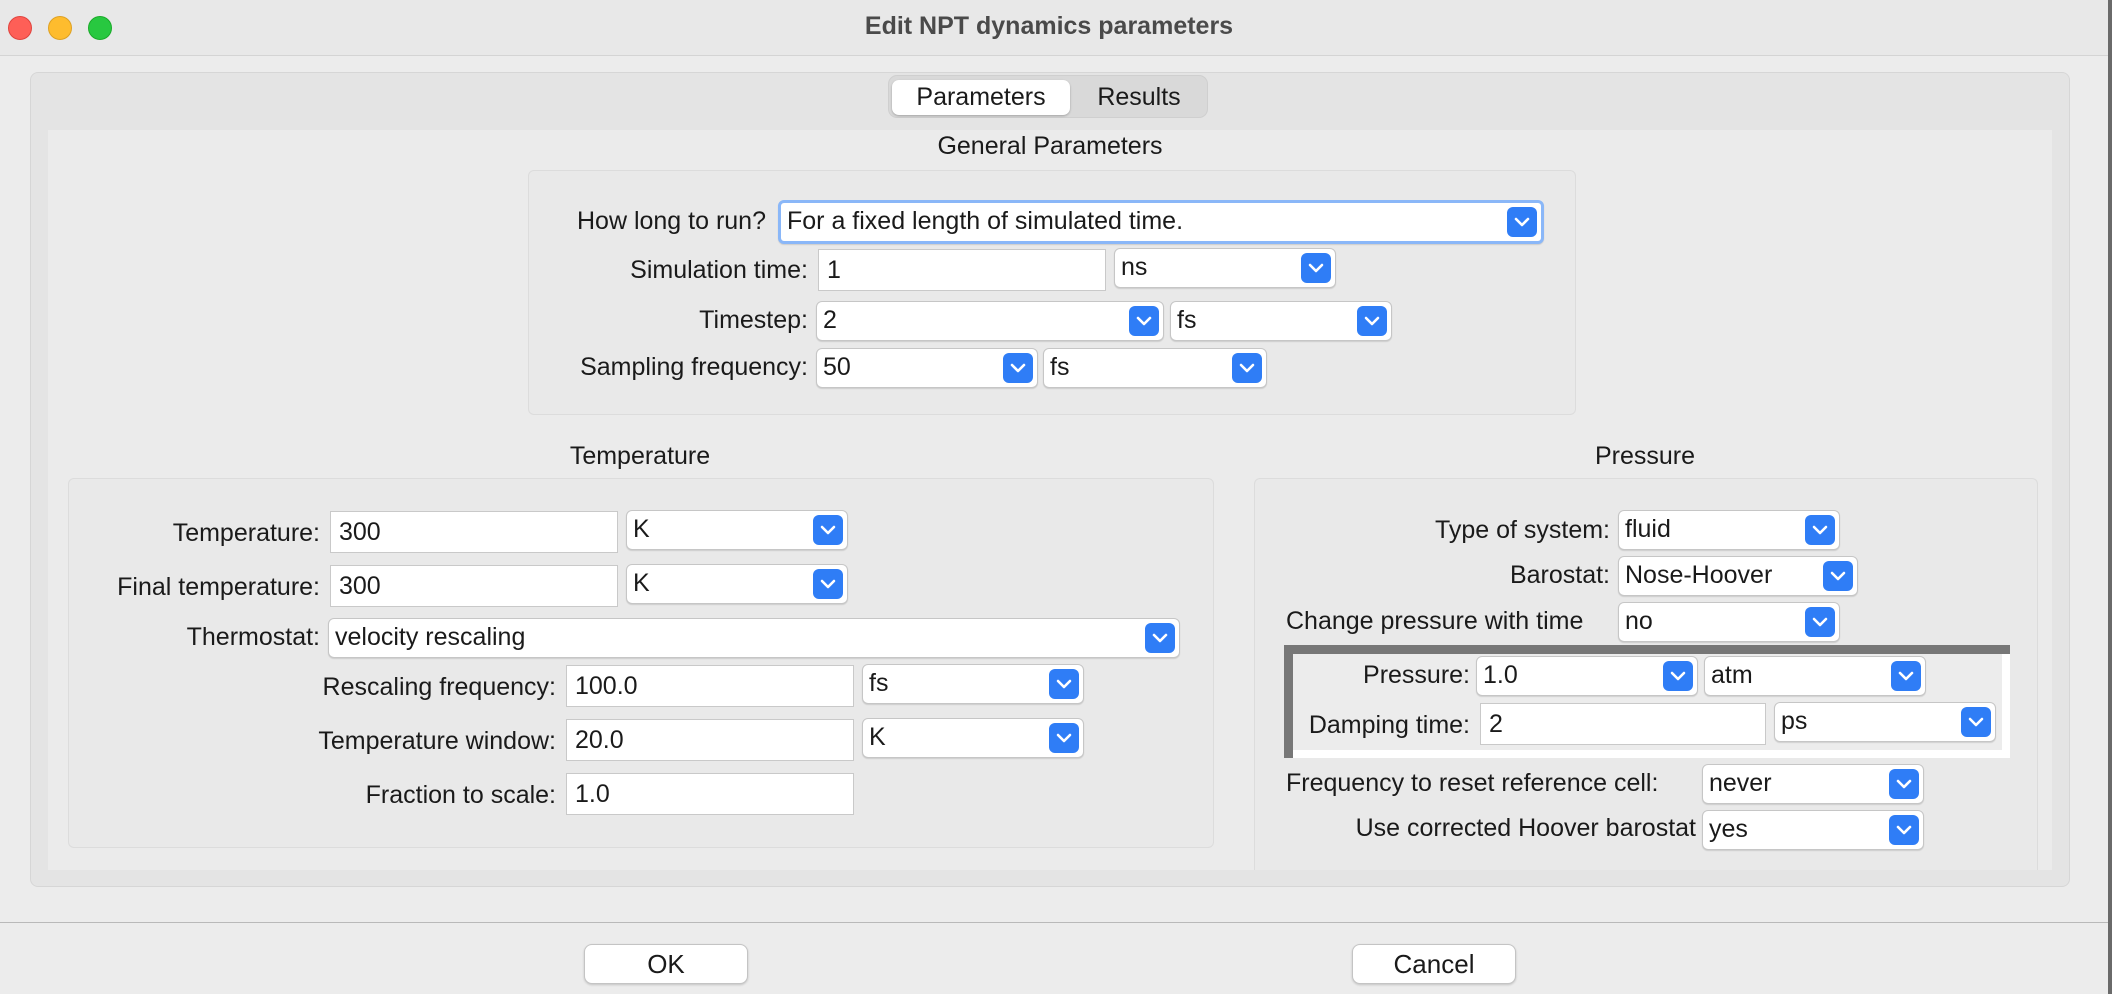 This screenshot has width=2112, height=994. I want to click on timestep-value: 2, so click(830, 320).